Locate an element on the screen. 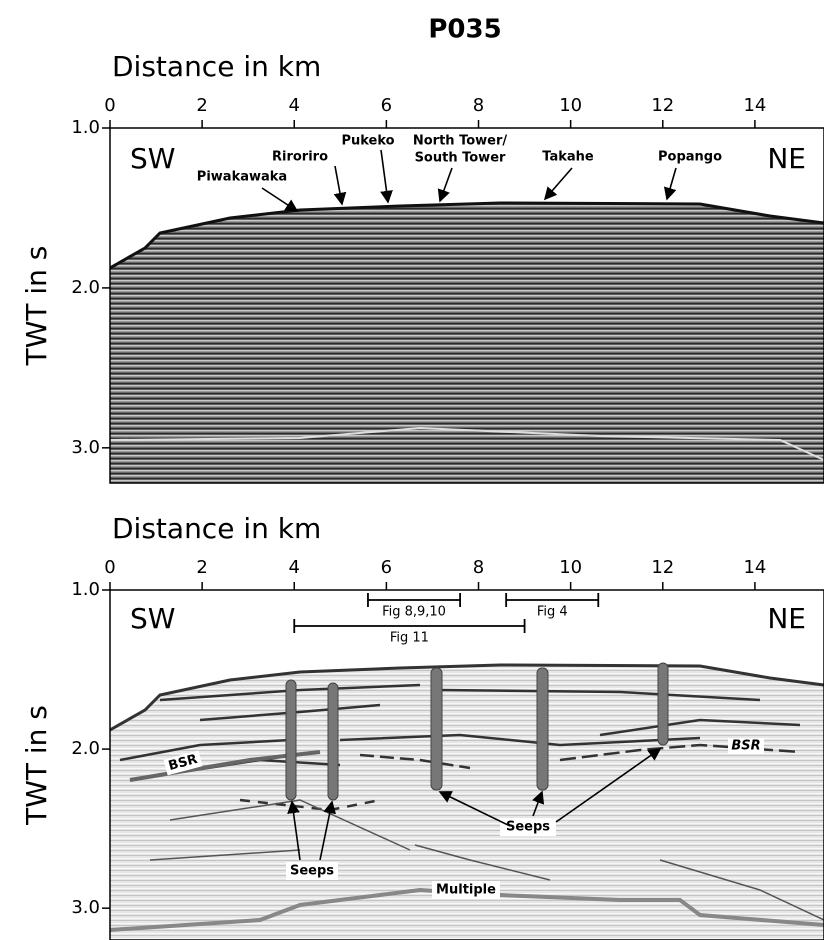 The width and height of the screenshot is (824, 940). label: South Tower is located at coordinates (460, 158).